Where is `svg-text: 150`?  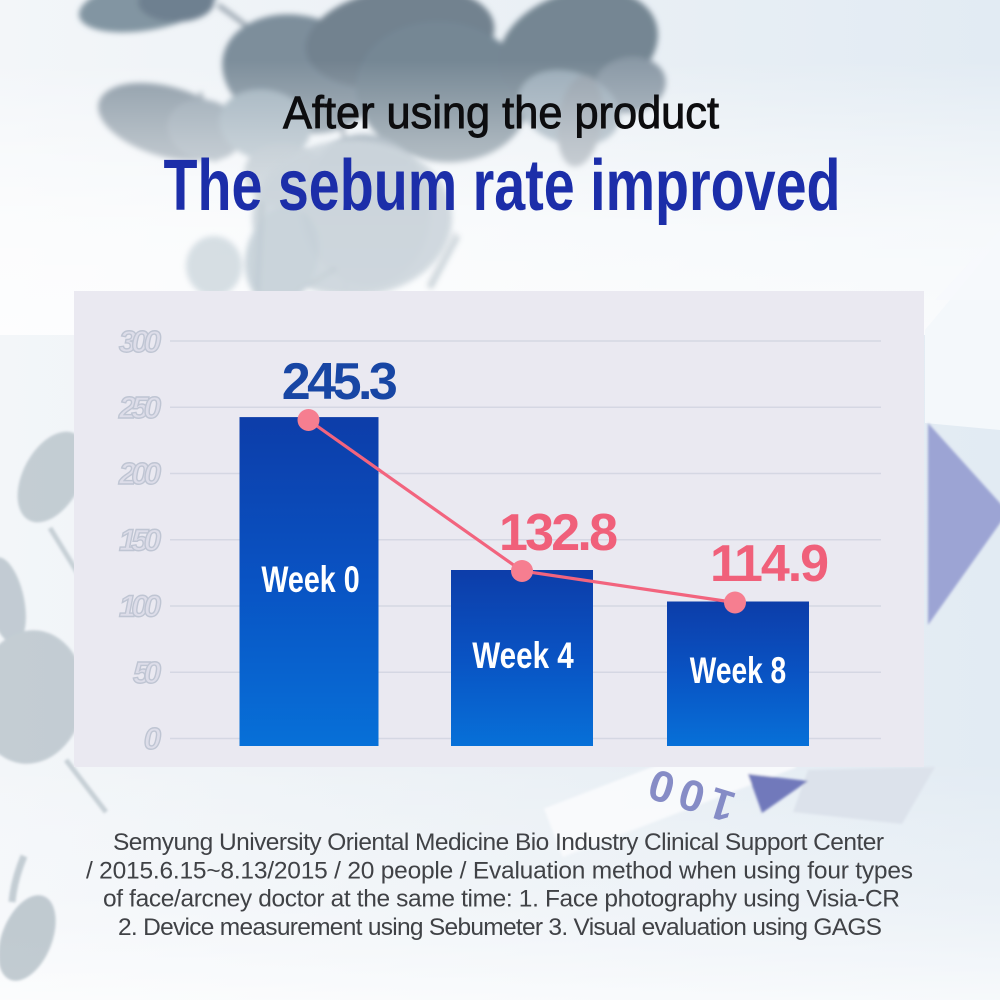
svg-text: 150 is located at coordinates (140, 540).